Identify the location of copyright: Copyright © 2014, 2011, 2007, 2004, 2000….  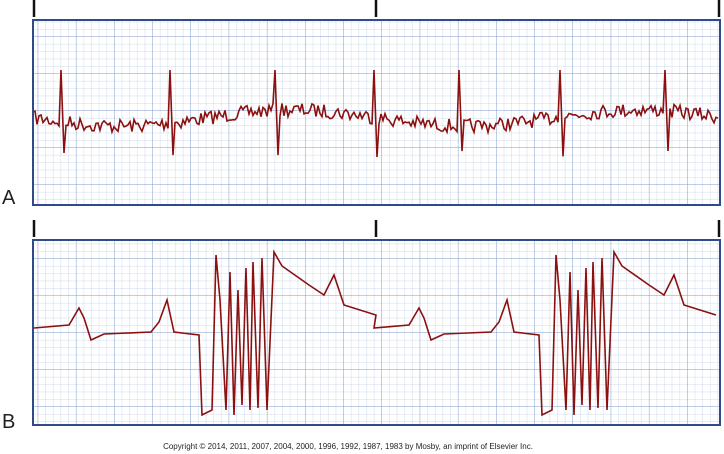
(348, 446).